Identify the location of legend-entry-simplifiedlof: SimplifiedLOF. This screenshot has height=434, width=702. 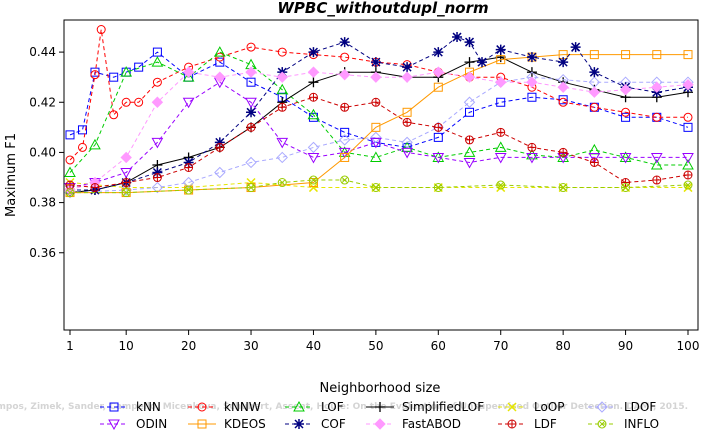
(425, 407).